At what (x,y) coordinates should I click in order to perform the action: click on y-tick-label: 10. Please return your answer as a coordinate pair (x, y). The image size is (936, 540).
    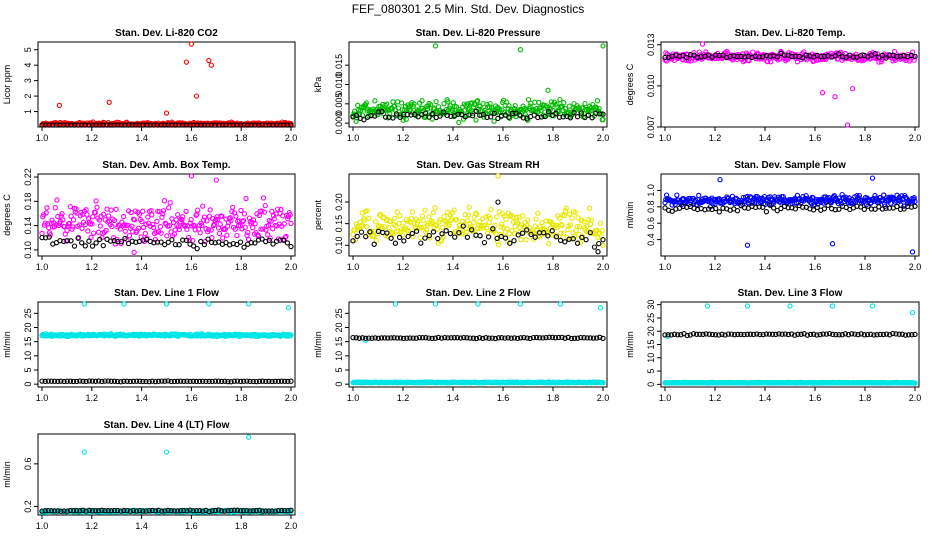
    Looking at the image, I should click on (28, 356).